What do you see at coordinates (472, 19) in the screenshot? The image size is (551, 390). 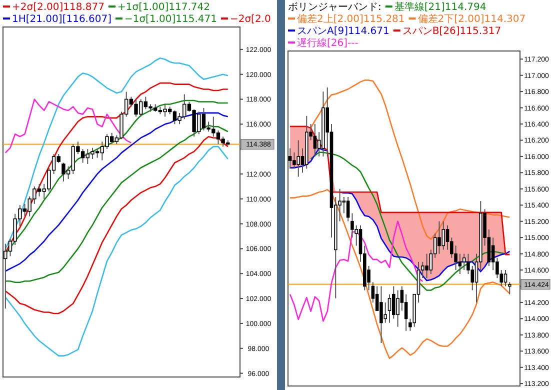 I see `legend-label: 偏差2下[2.00]114.307` at bounding box center [472, 19].